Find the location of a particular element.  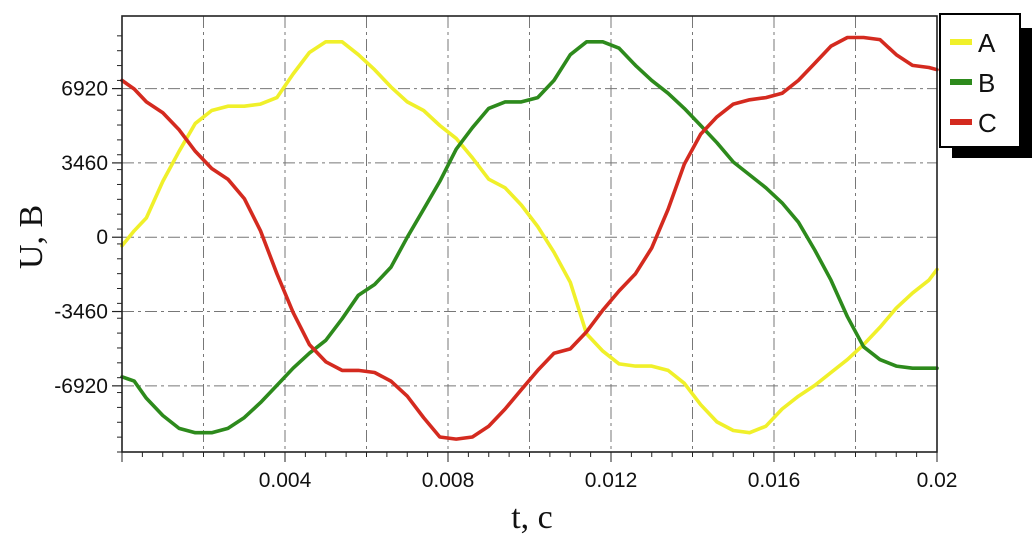

x-axis-title: t, c is located at coordinates (532, 517).